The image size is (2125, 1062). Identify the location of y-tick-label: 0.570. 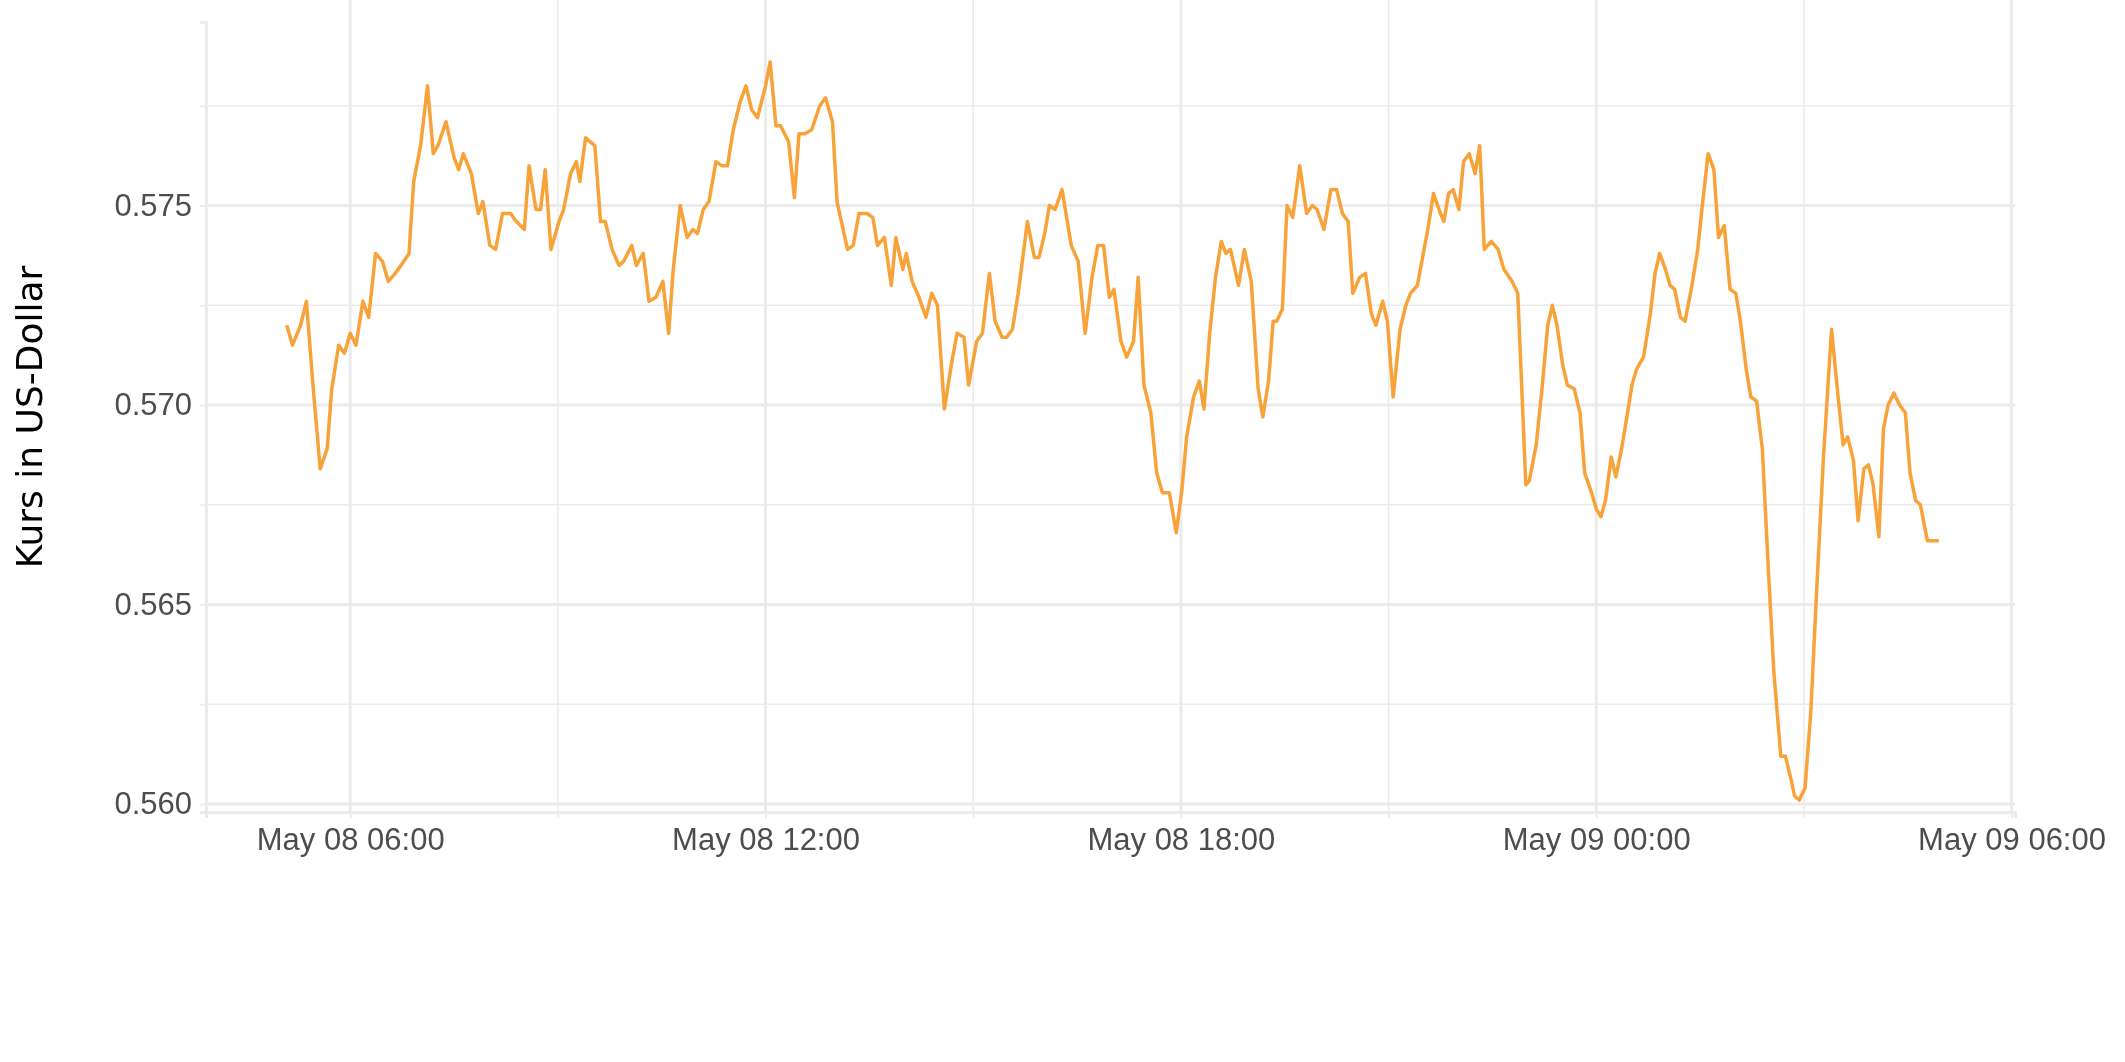
(153, 405).